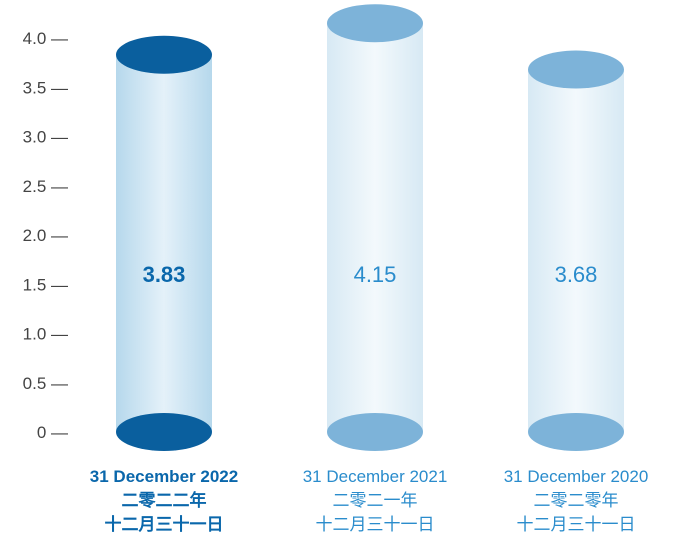 This screenshot has width=674, height=536. Describe the element at coordinates (52, 432) in the screenshot. I see `y-tick-label: 0 —` at that location.